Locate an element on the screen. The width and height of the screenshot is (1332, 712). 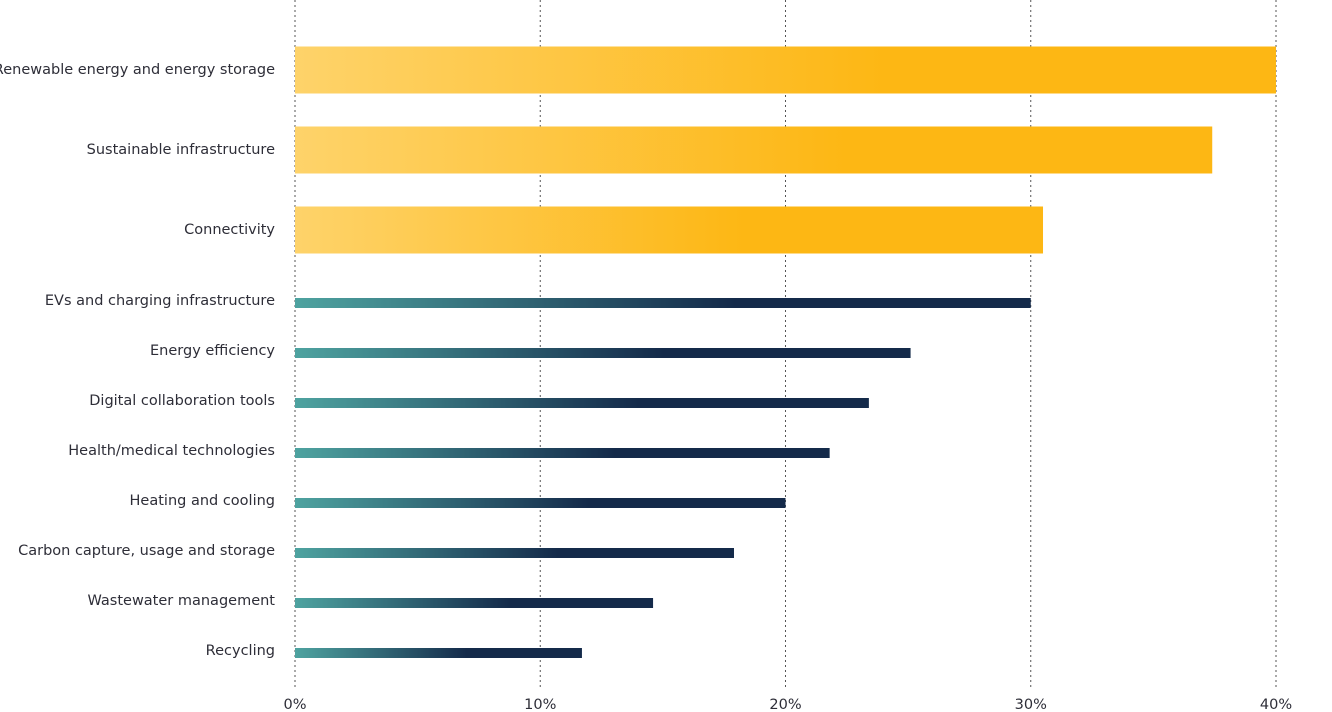
y-tick-label: Sustainable infrastructure is located at coordinates (181, 150).